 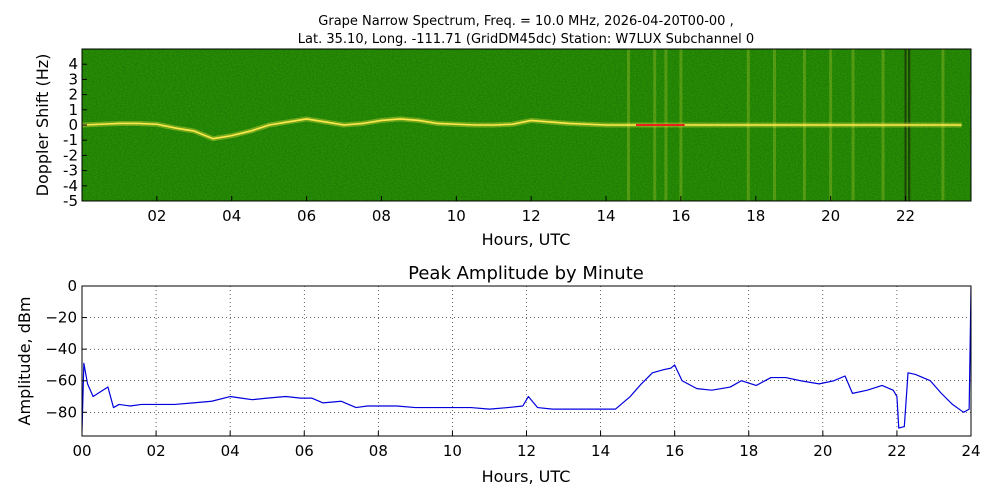 I want to click on amplitude-y-tick-label-2: −40, so click(x=61, y=349).